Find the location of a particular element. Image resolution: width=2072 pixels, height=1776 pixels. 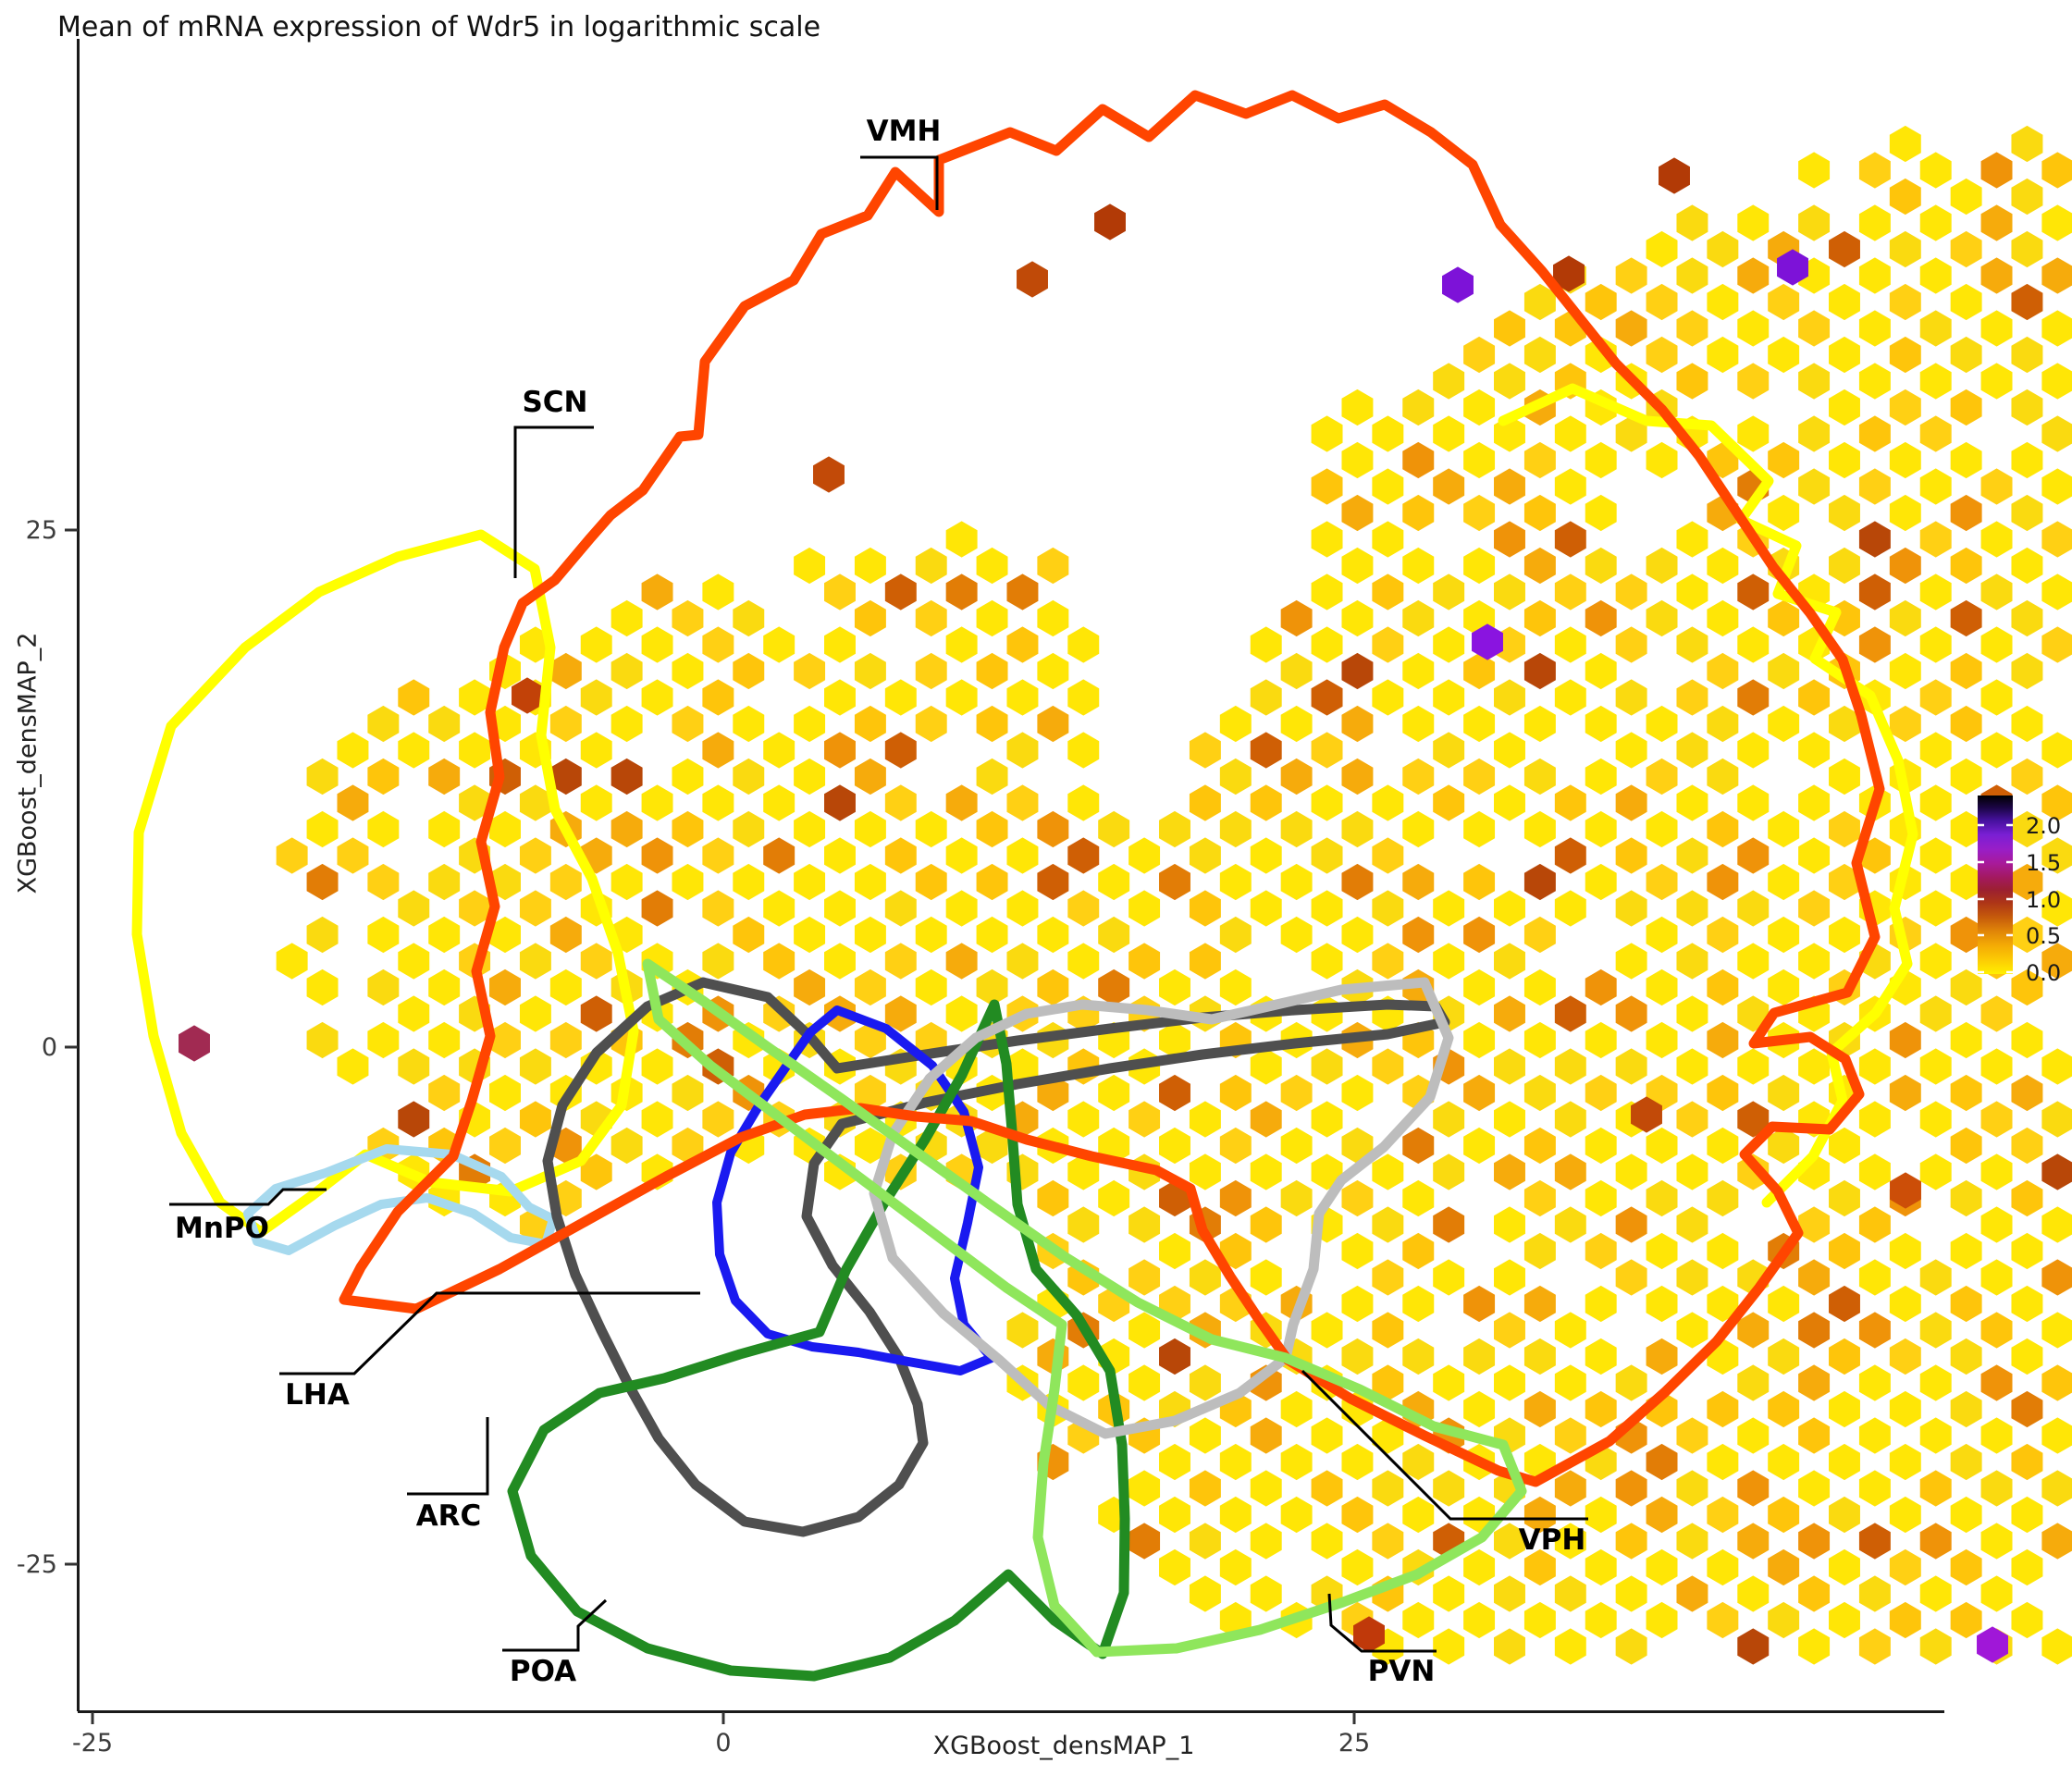

x-axis-label: XGBoost_densMAP_1 is located at coordinates (1063, 1746).